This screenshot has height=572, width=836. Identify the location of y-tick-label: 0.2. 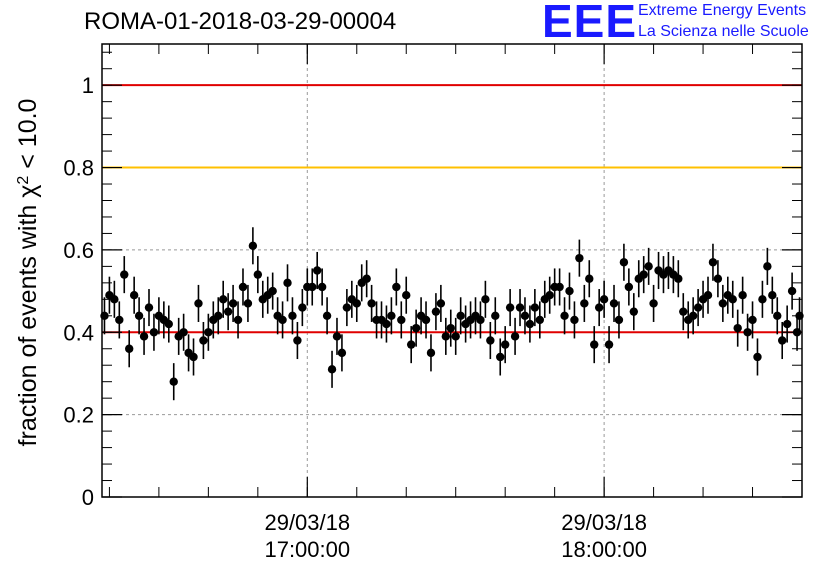
(78, 415).